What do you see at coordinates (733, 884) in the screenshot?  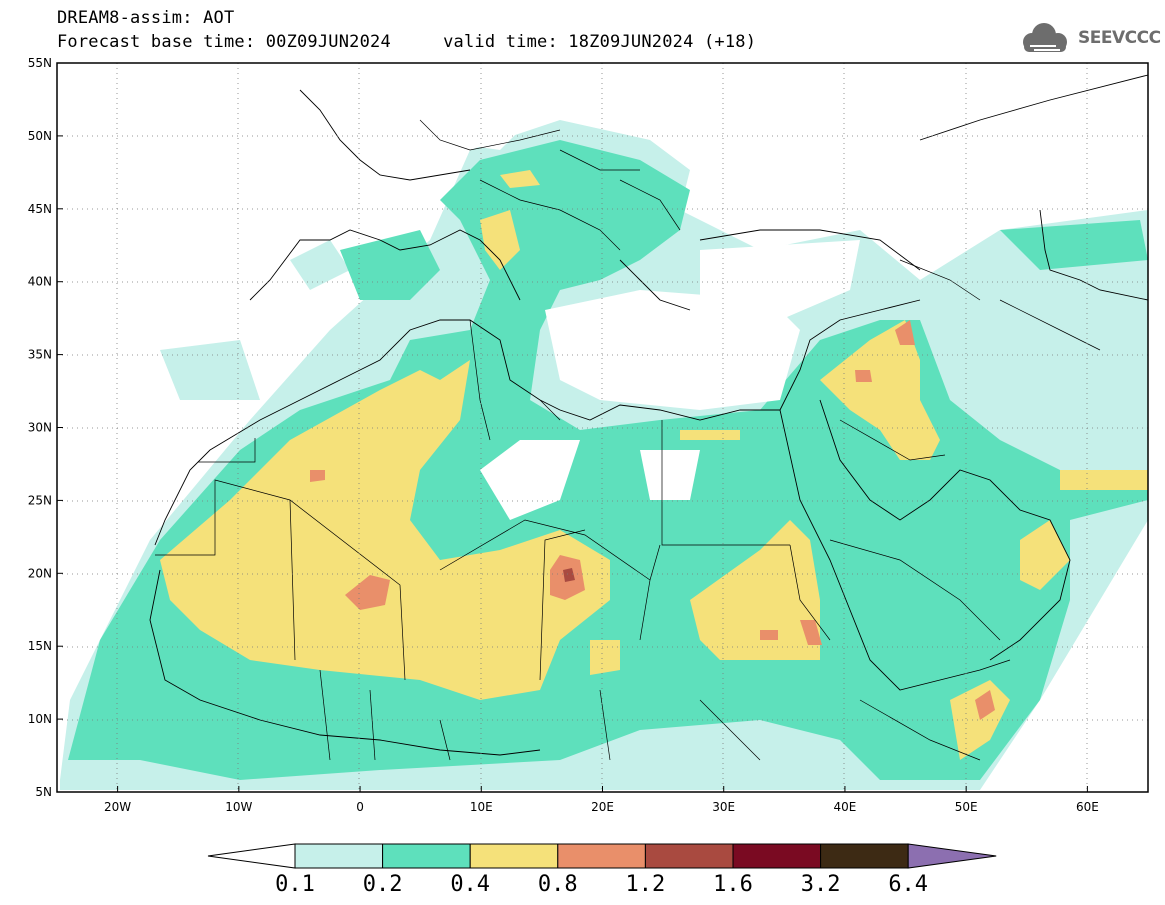 I see `colorbar-label: 1.6` at bounding box center [733, 884].